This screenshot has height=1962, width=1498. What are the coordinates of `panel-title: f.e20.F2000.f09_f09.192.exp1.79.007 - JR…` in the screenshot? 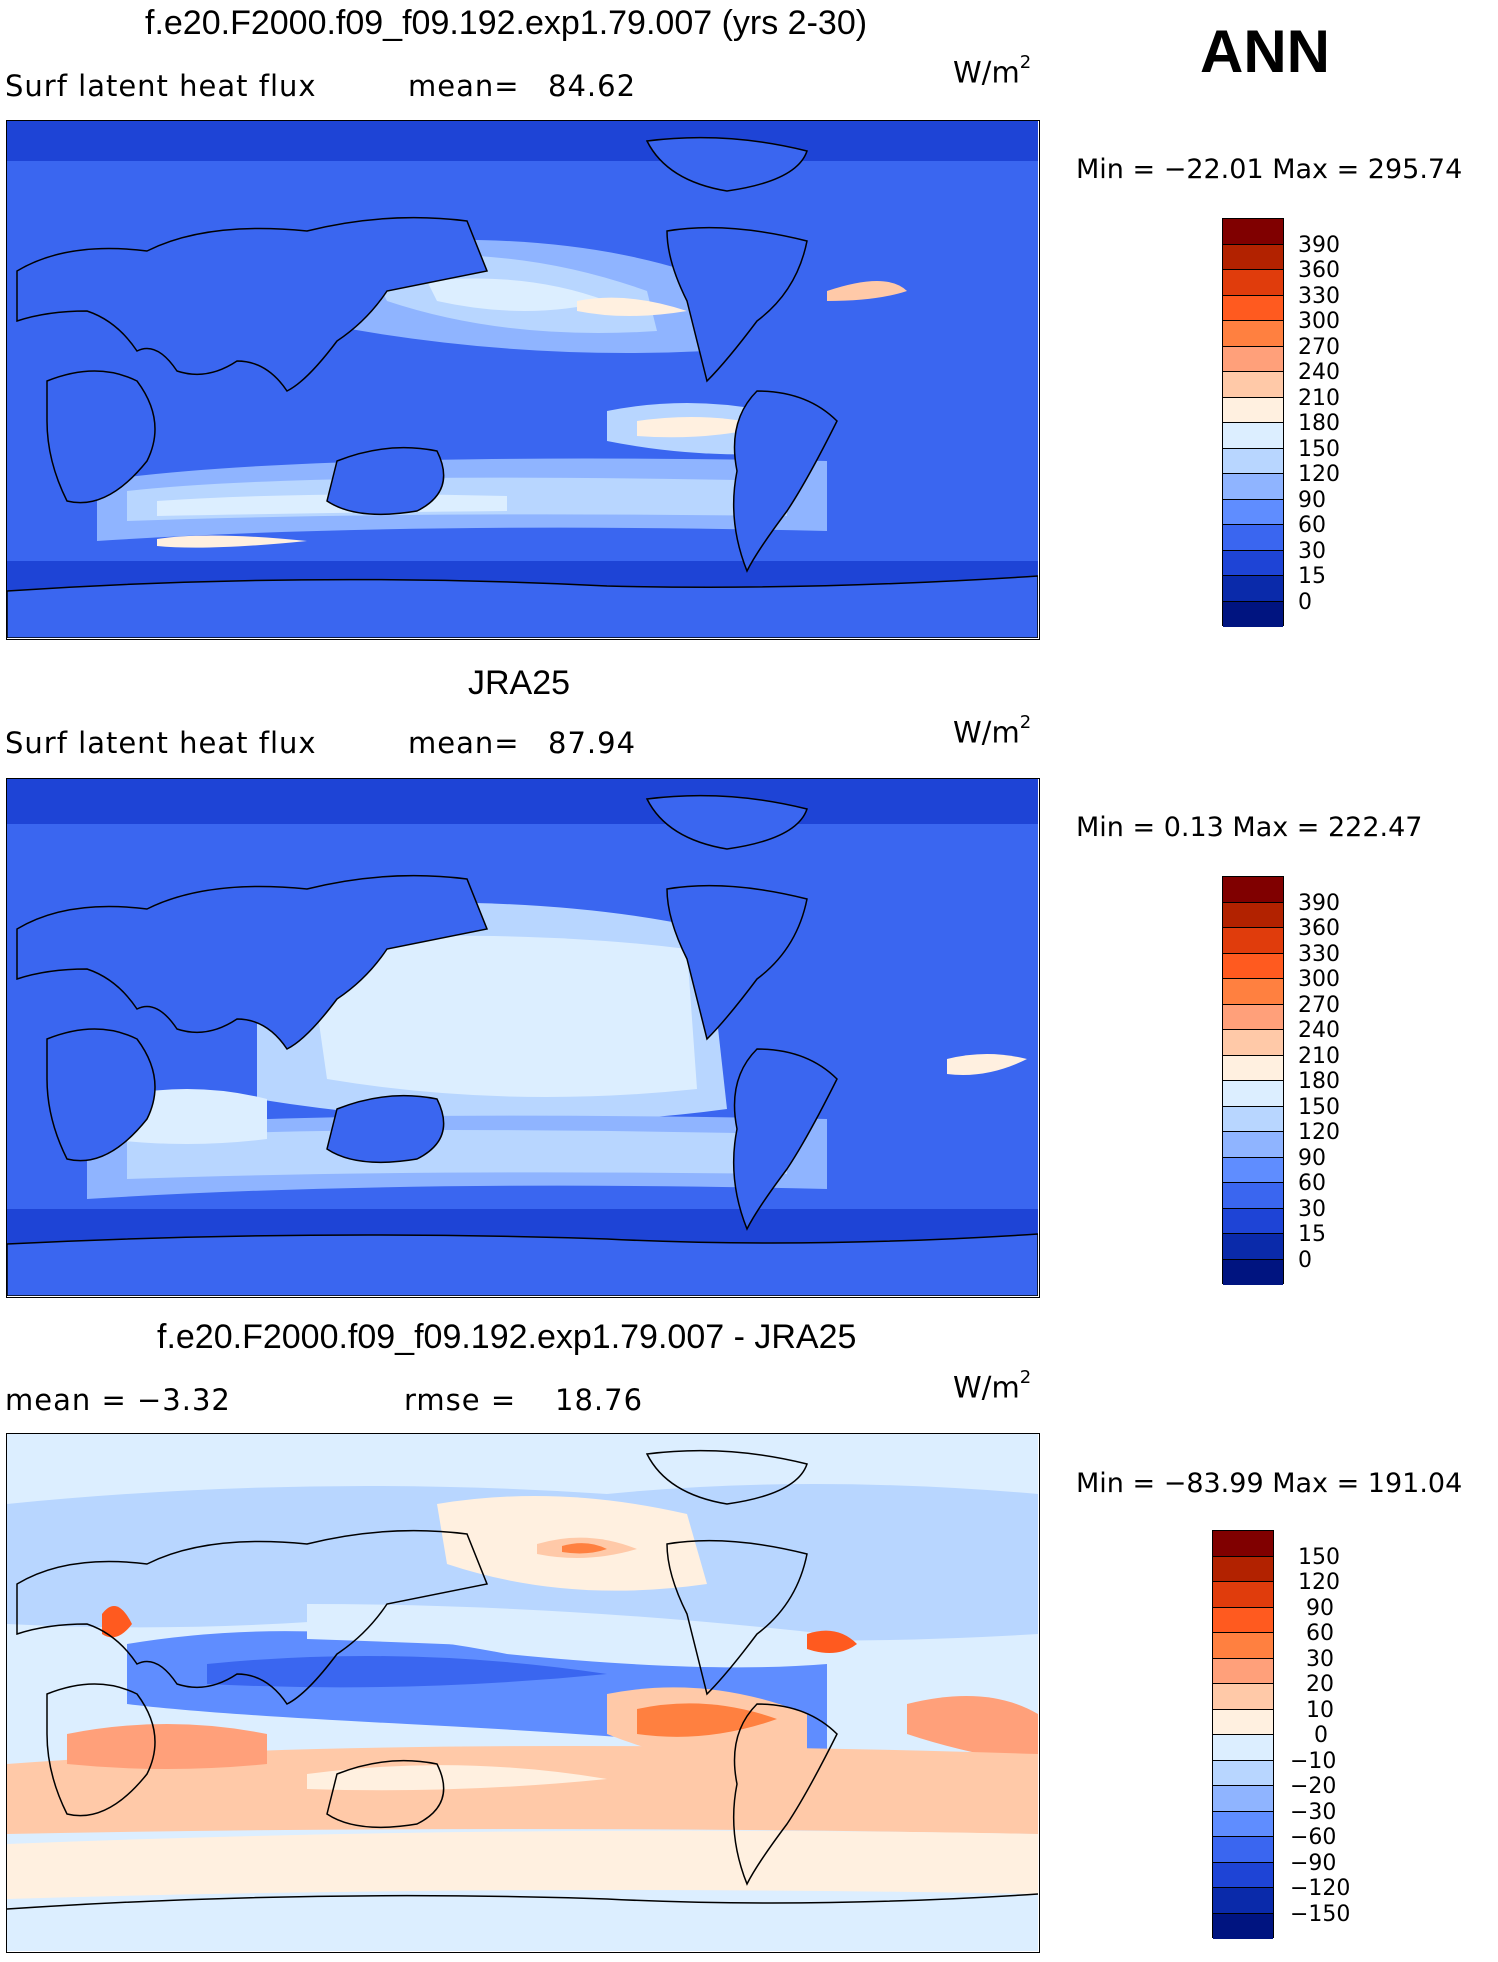 It's located at (507, 1337).